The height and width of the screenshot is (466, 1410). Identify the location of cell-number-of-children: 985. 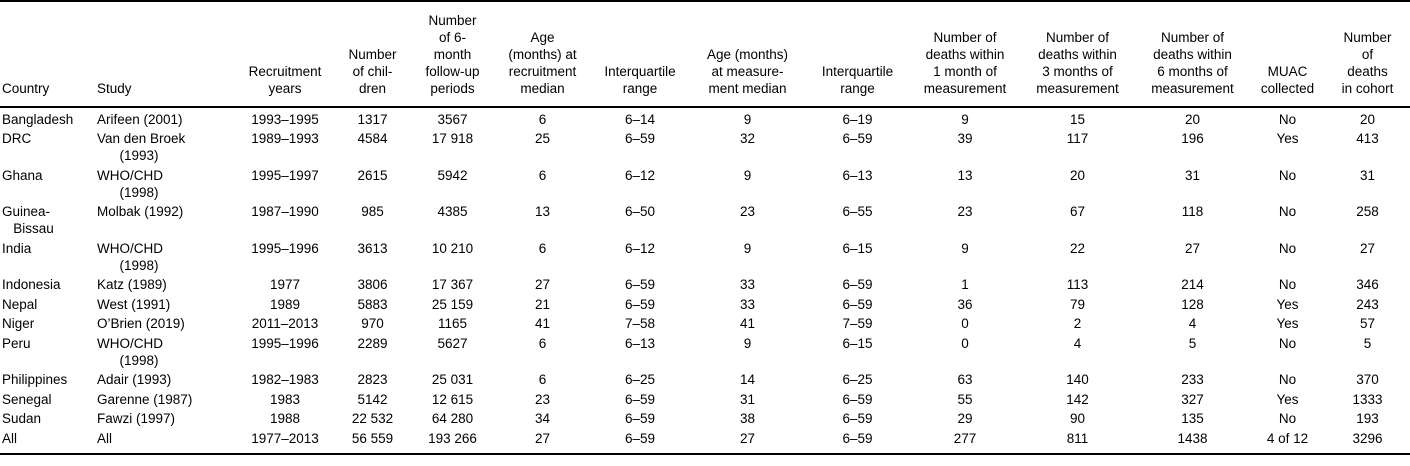
(372, 211).